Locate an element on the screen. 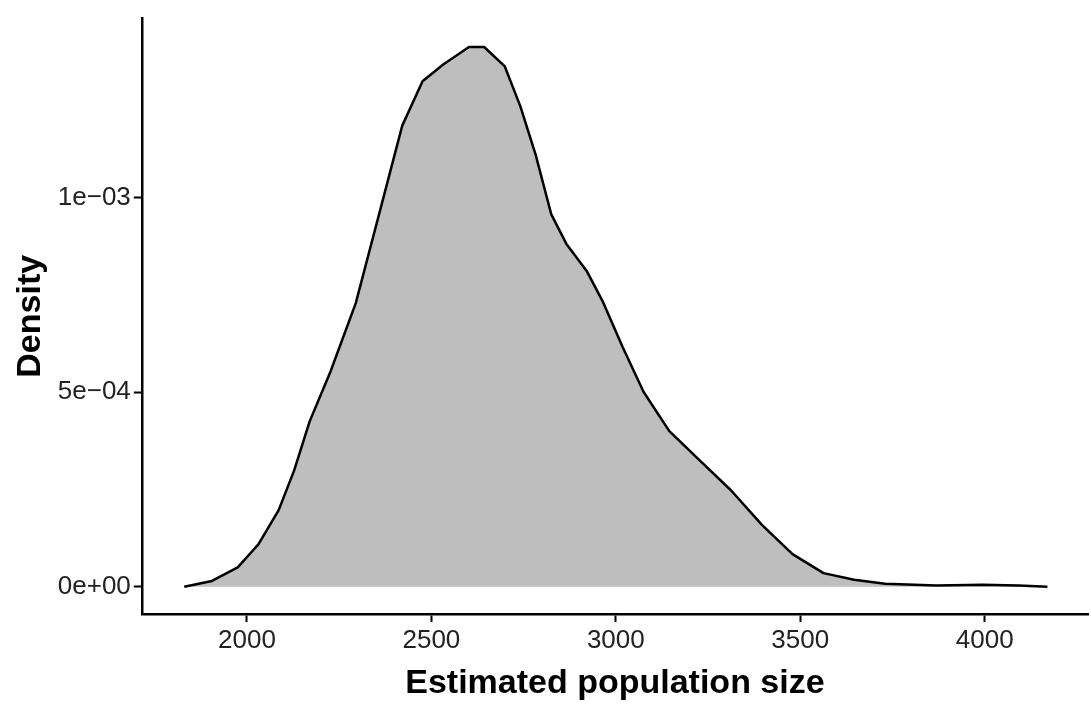  y-tick-label: 5e−04 is located at coordinates (94, 390).